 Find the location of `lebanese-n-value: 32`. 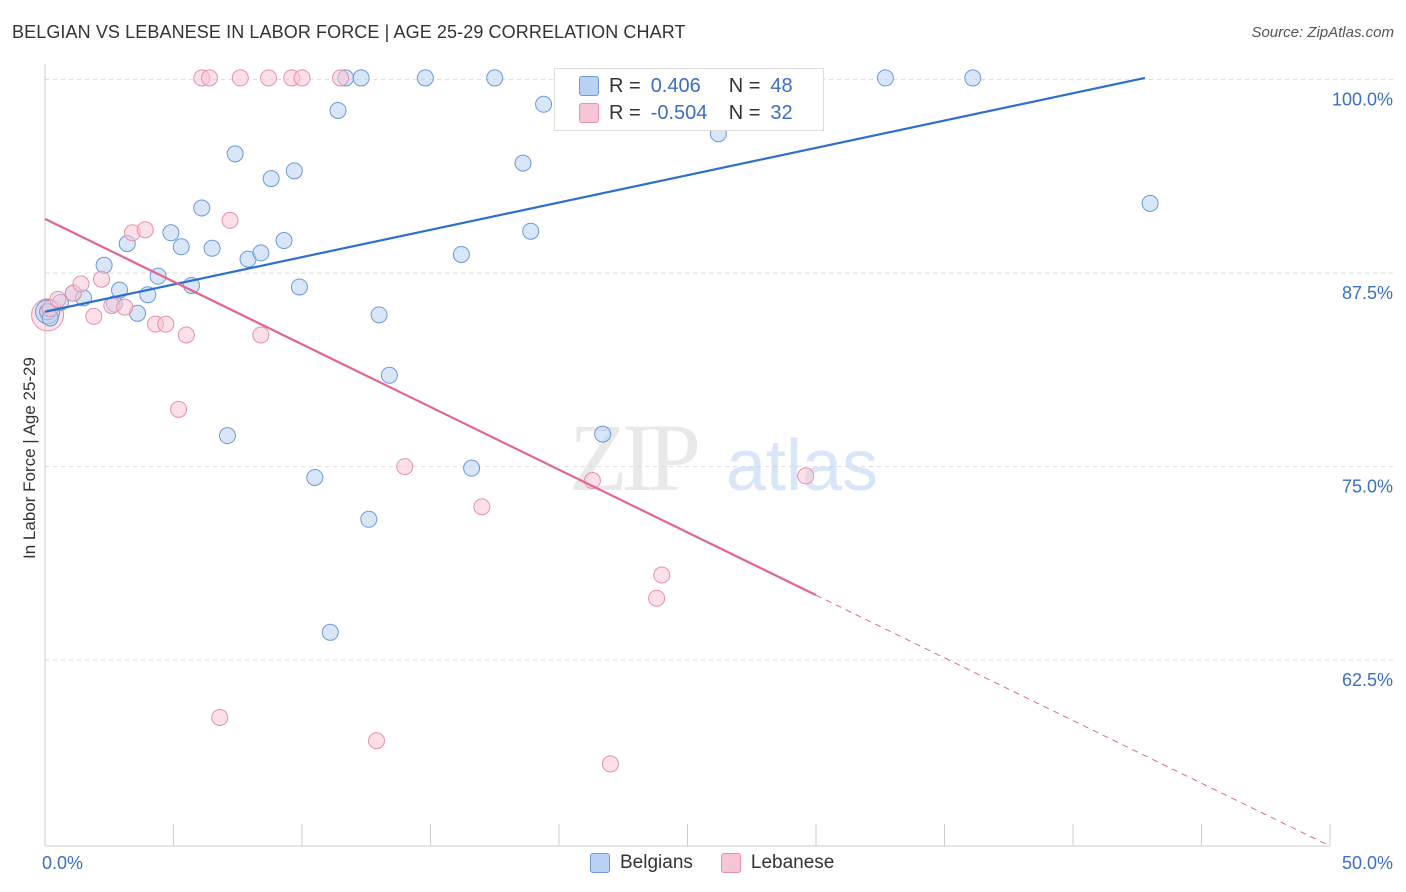

lebanese-n-value: 32 is located at coordinates (781, 112).